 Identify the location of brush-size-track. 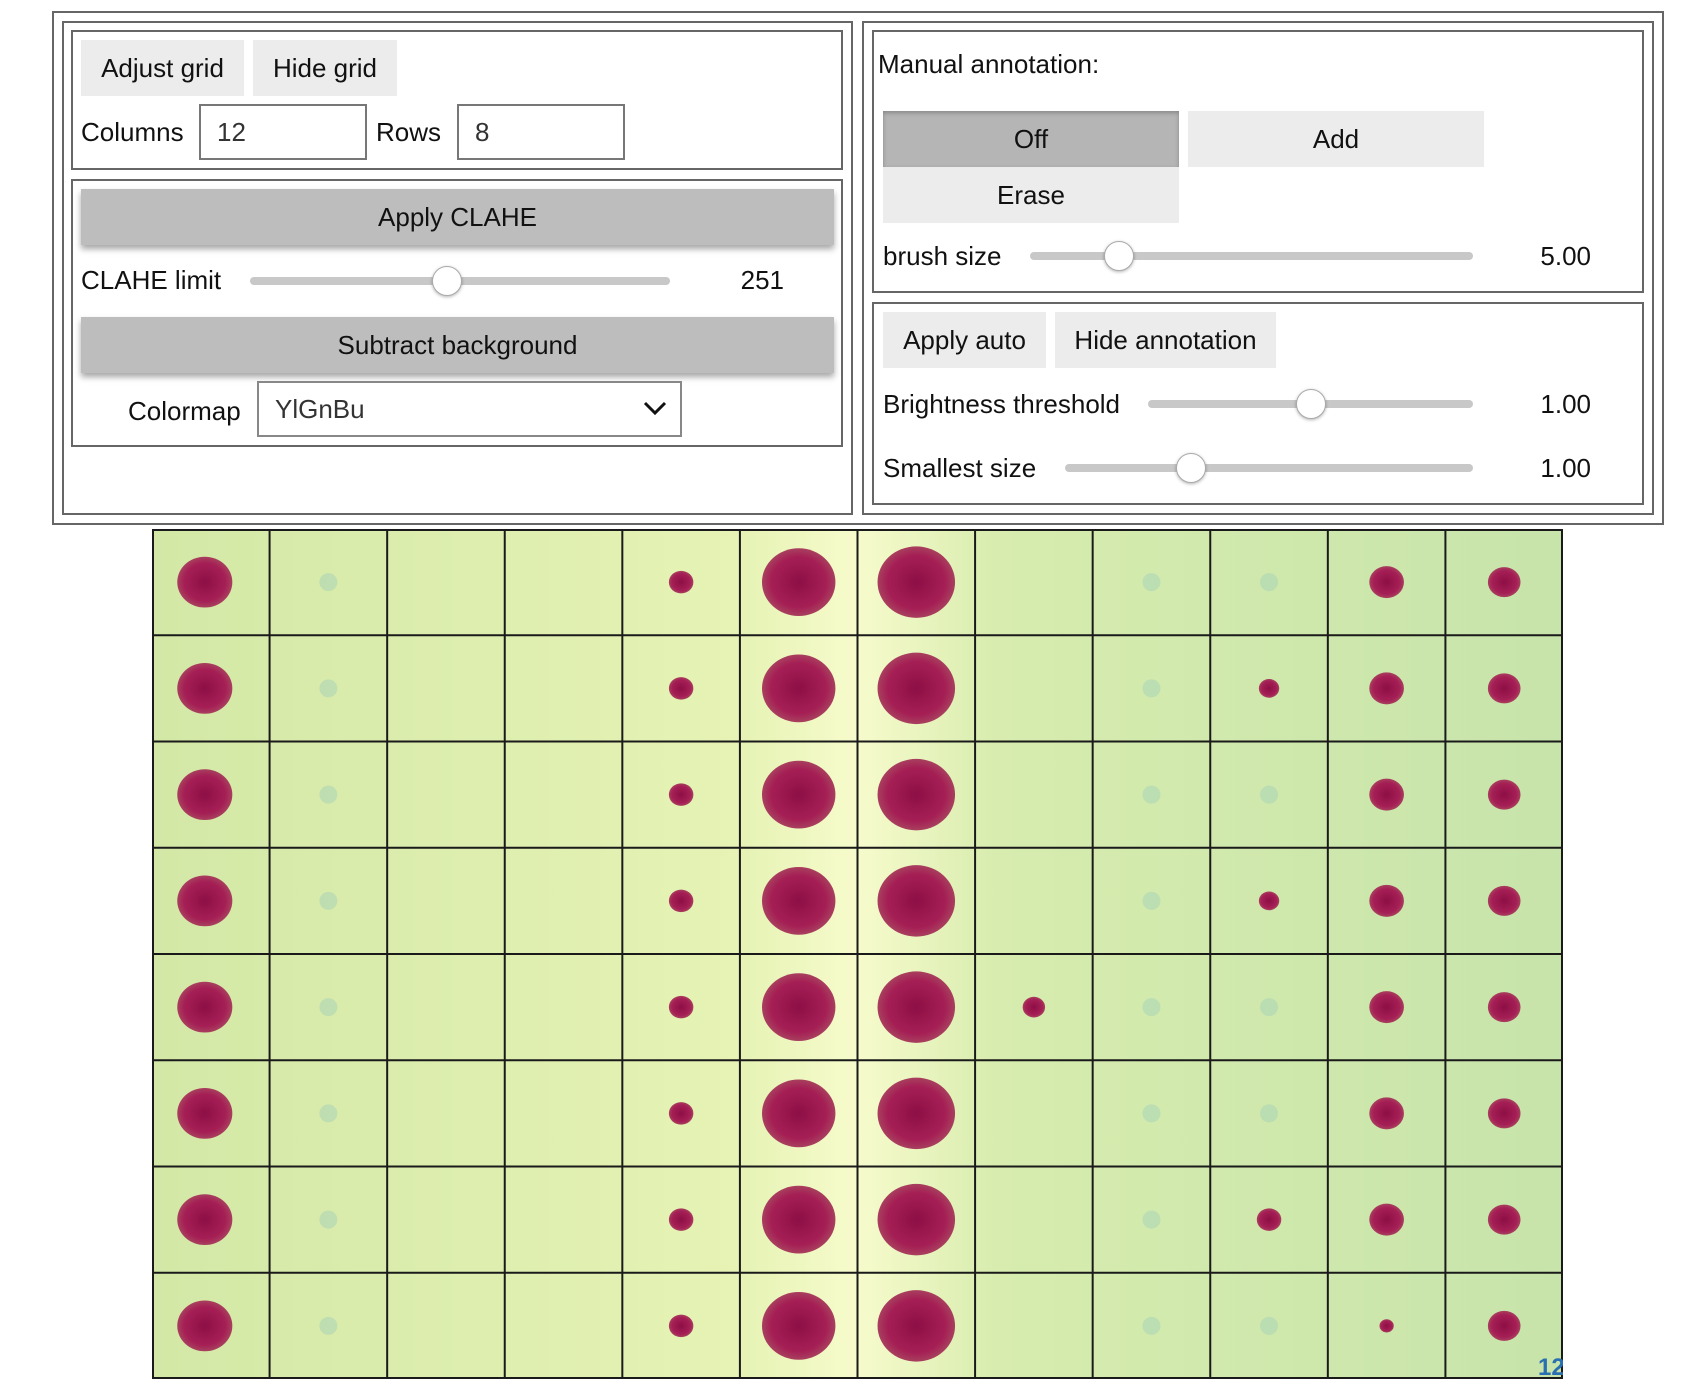
(1251, 256).